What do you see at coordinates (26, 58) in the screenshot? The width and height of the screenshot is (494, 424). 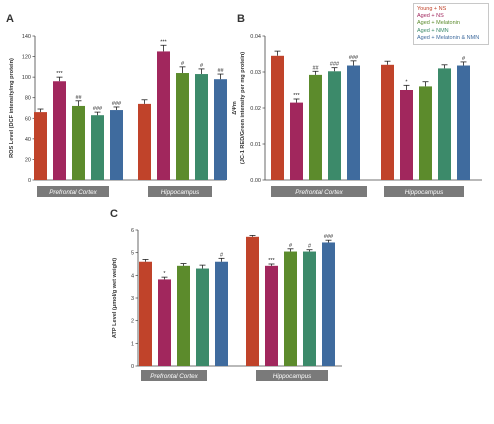 I see `y-tick-label: 120` at bounding box center [26, 58].